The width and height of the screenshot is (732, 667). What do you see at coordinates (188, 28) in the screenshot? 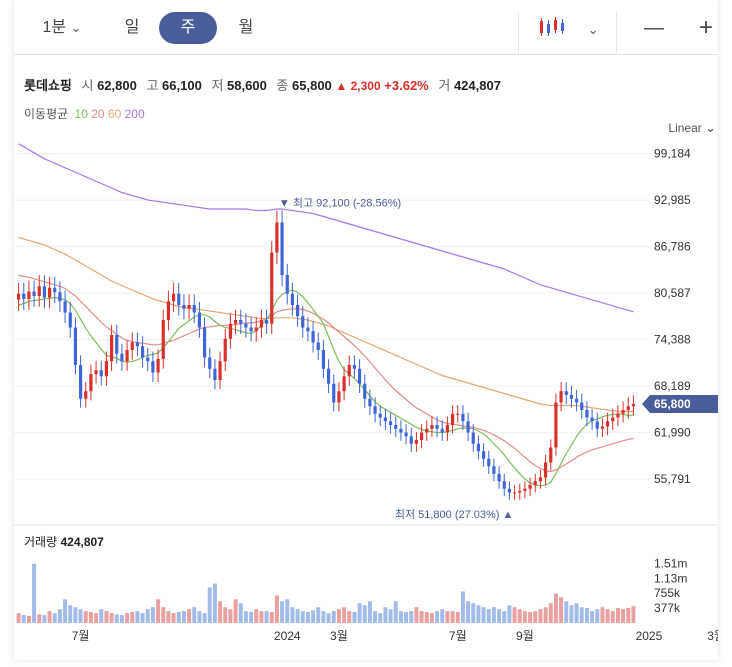
I see `tab-weekly: 주` at bounding box center [188, 28].